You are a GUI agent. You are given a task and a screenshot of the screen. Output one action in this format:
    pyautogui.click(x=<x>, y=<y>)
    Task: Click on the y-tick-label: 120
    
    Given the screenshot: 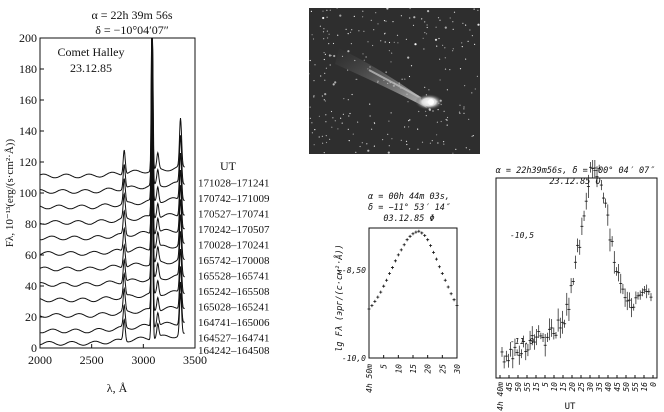 What is the action you would take?
    pyautogui.click(x=28, y=162)
    